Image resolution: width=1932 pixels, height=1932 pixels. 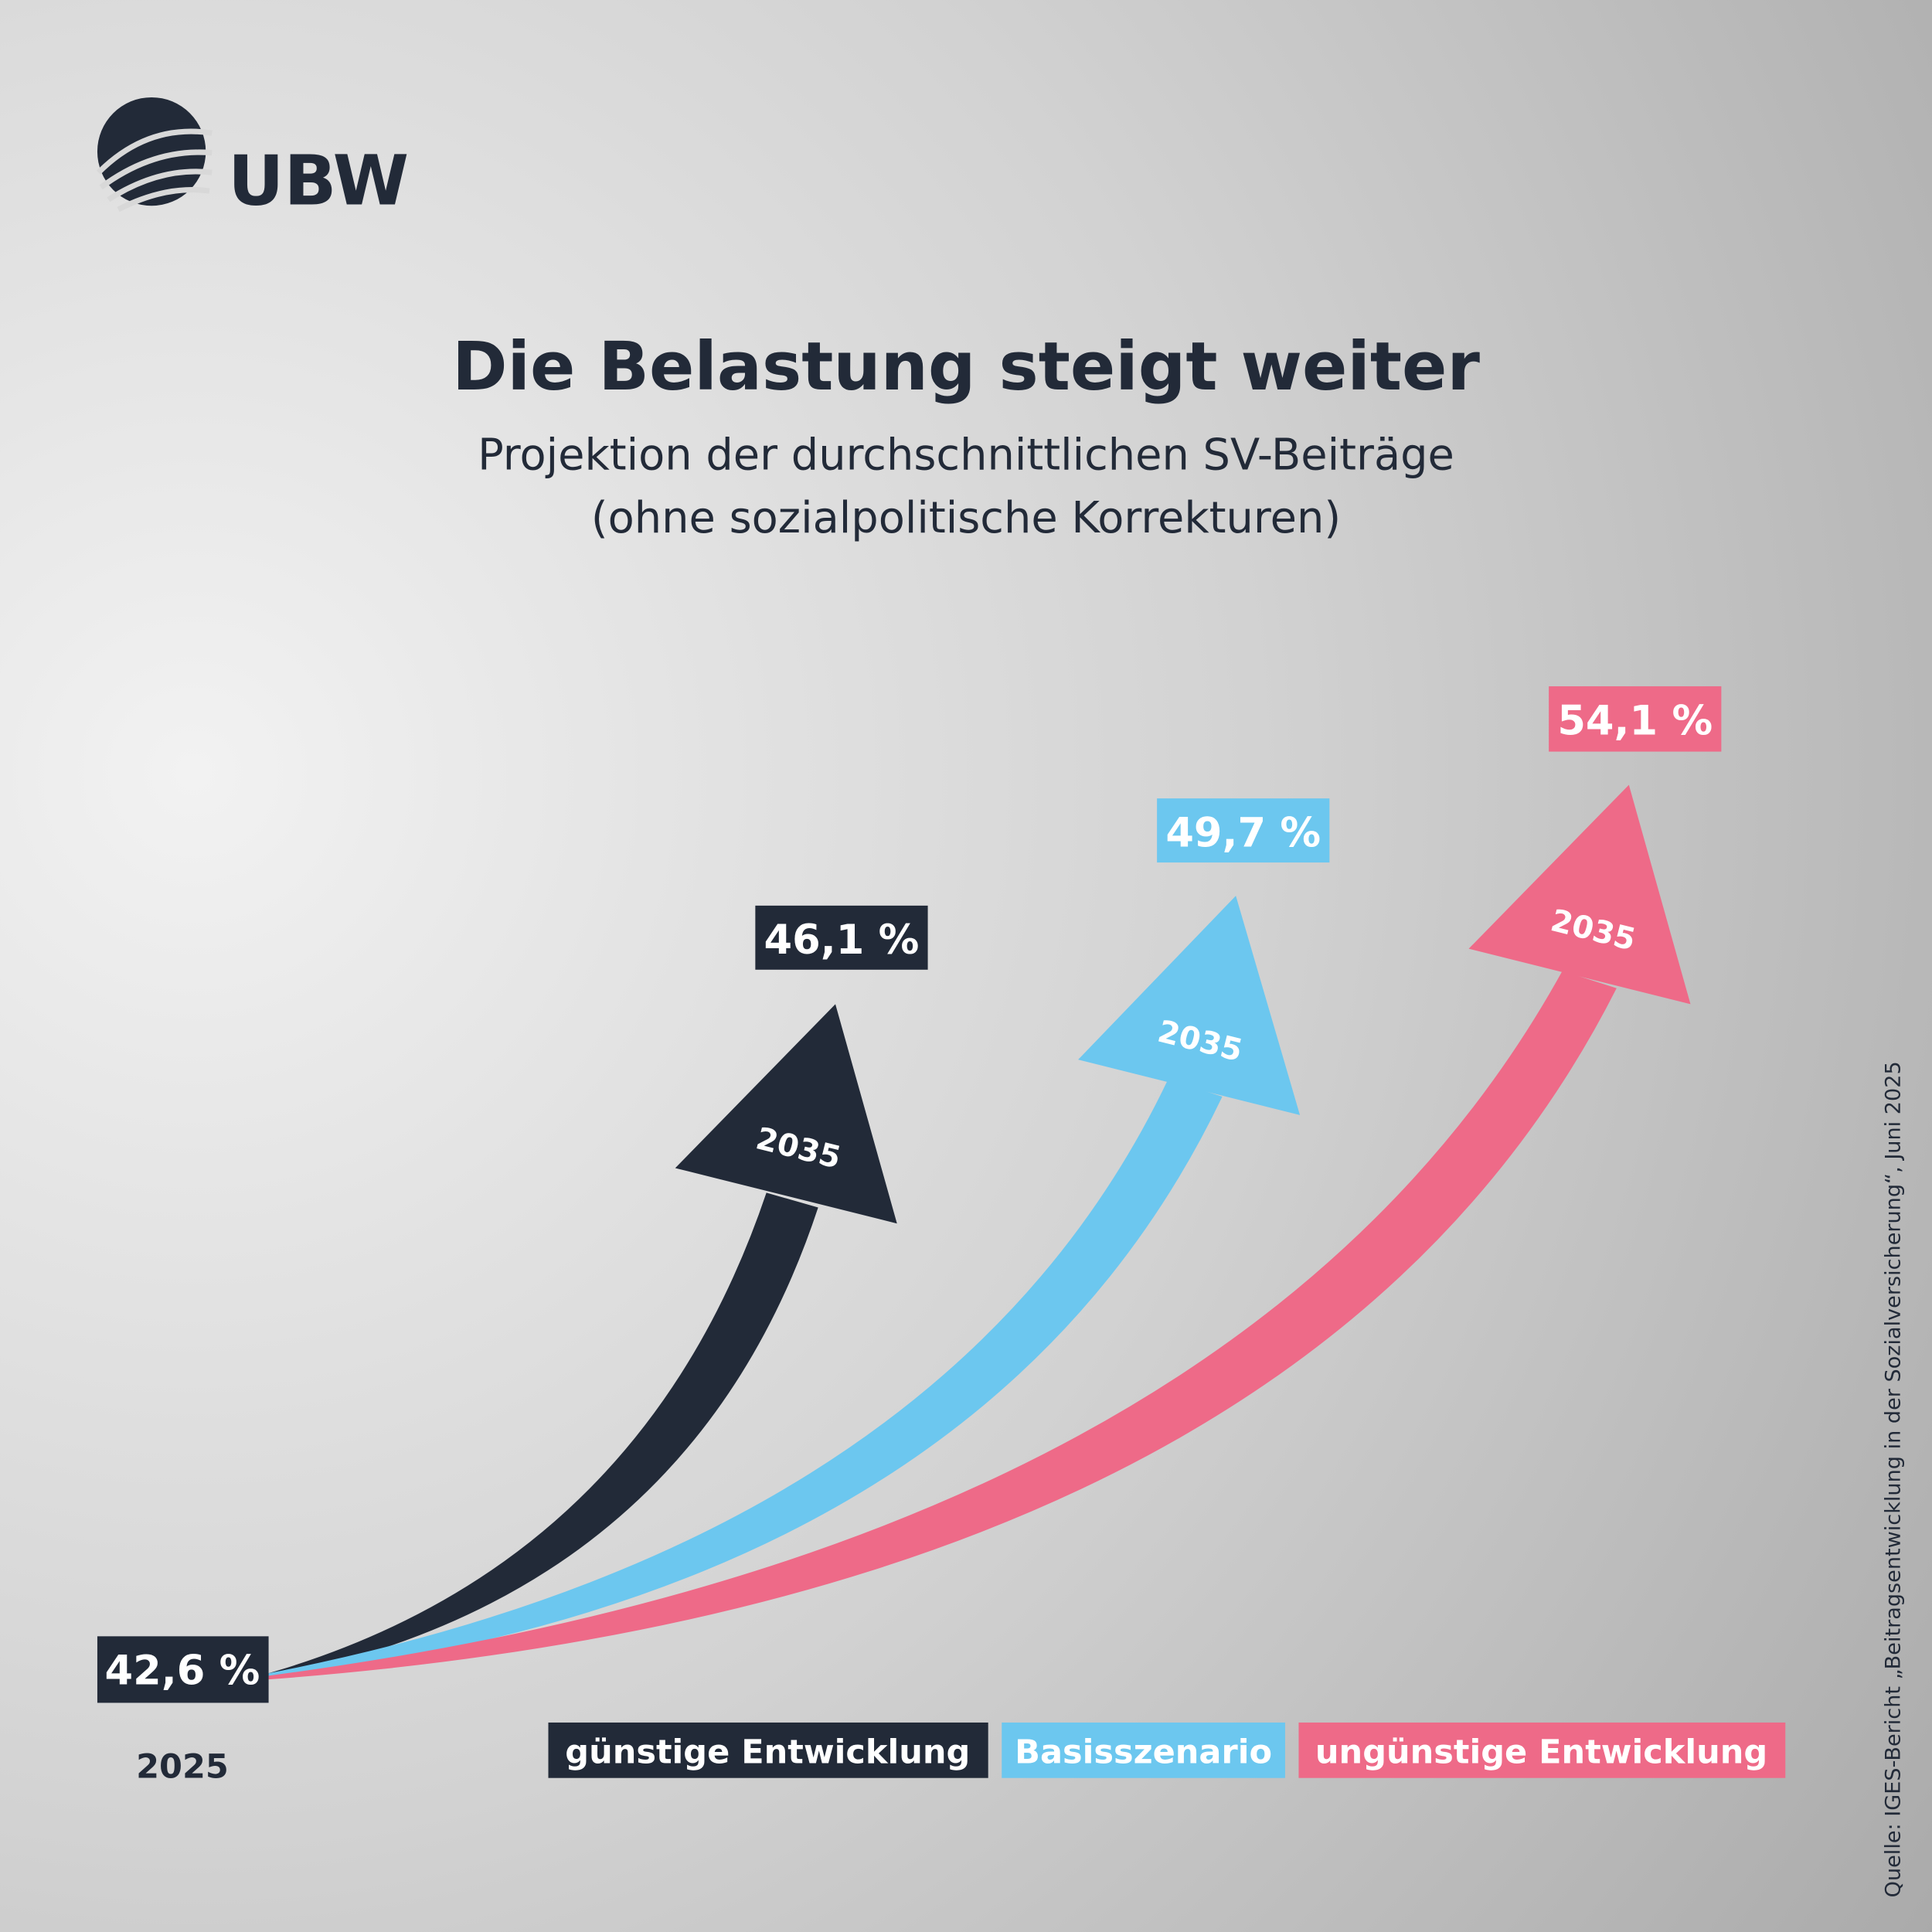 I want to click on end-label-basis: 49,7 %, so click(x=1243, y=830).